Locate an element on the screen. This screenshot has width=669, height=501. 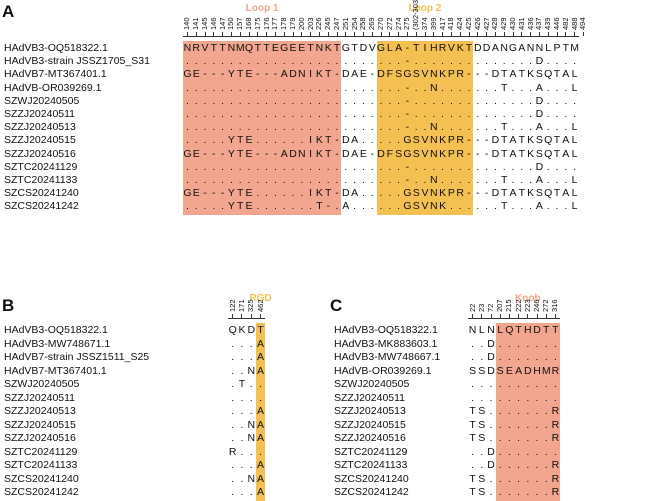
residue-cell: R is located at coordinates (555, 424).